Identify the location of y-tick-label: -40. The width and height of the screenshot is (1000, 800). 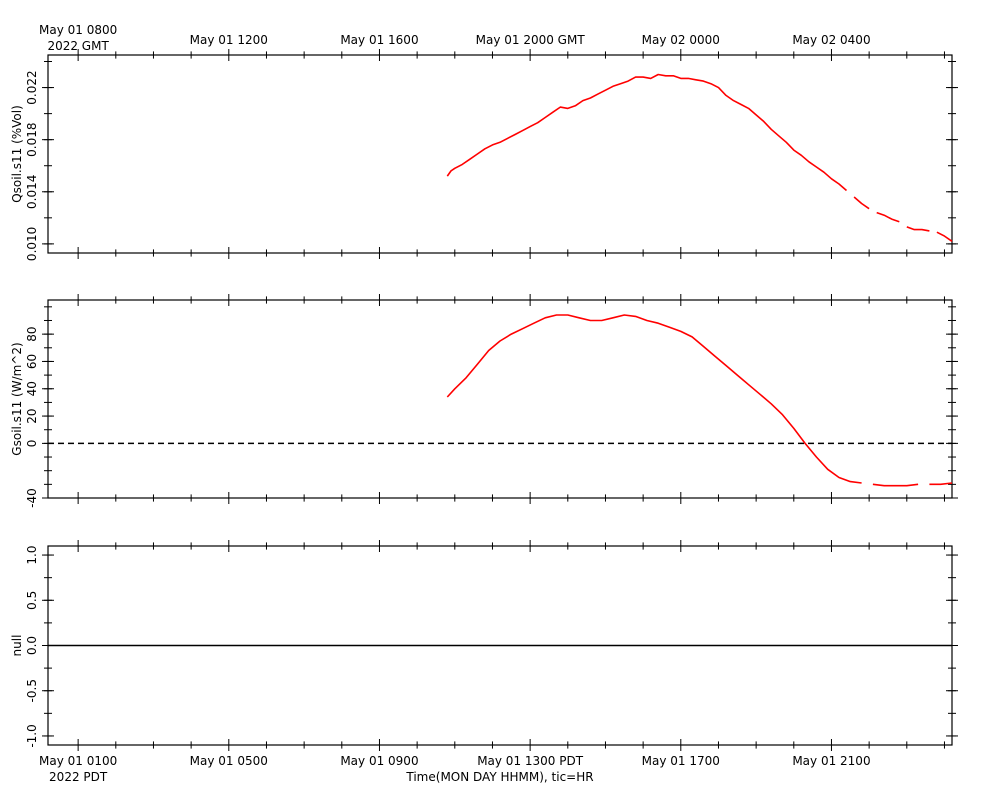
(32, 498).